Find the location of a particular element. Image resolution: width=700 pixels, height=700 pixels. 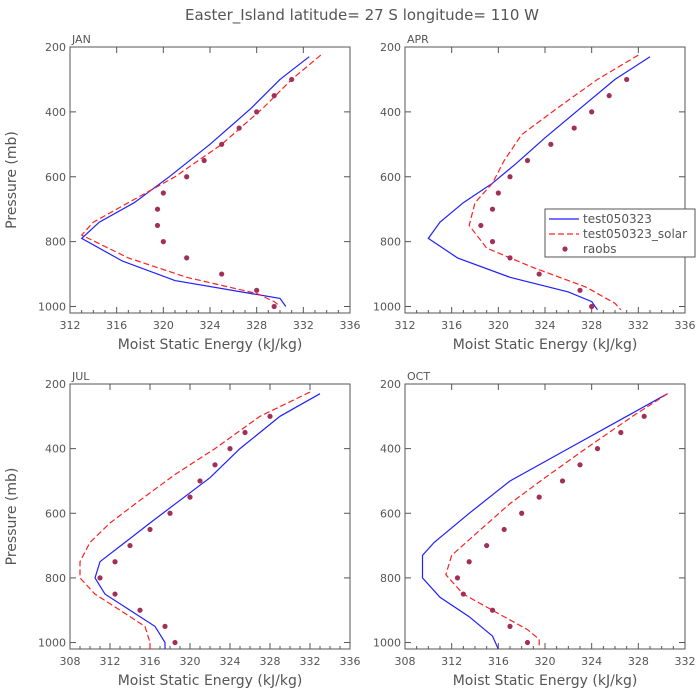

x-tick-label: 336 is located at coordinates (350, 661).